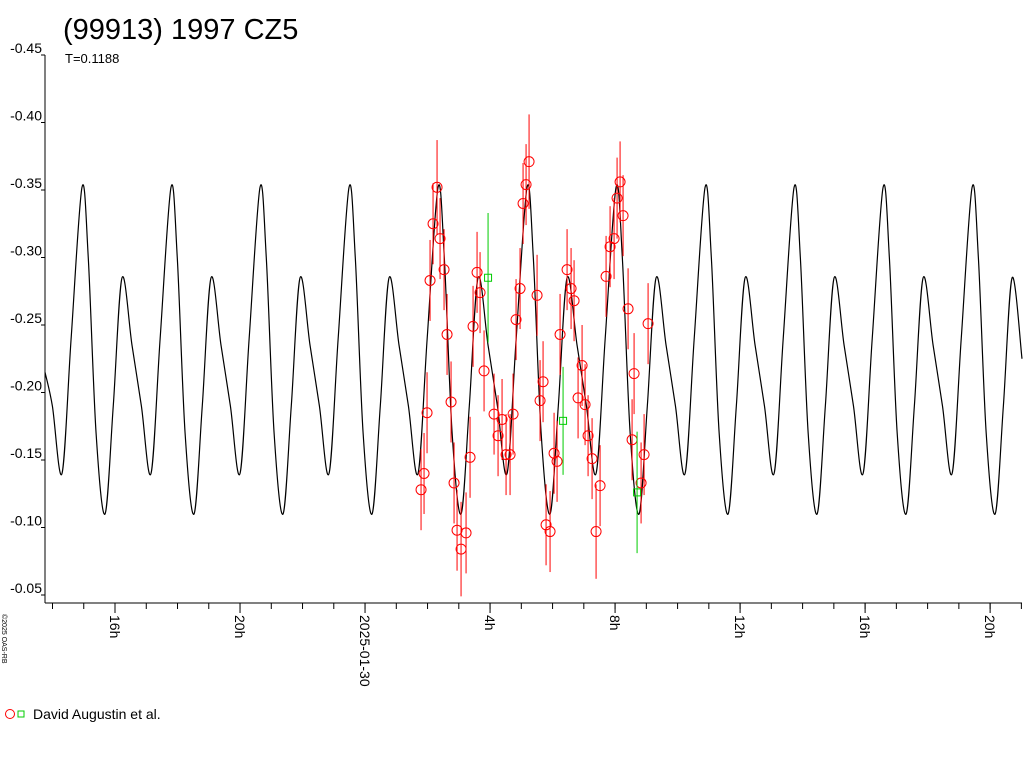 Image resolution: width=1024 pixels, height=768 pixels. Describe the element at coordinates (26, 588) in the screenshot. I see `y-tick-label: -0.05` at that location.